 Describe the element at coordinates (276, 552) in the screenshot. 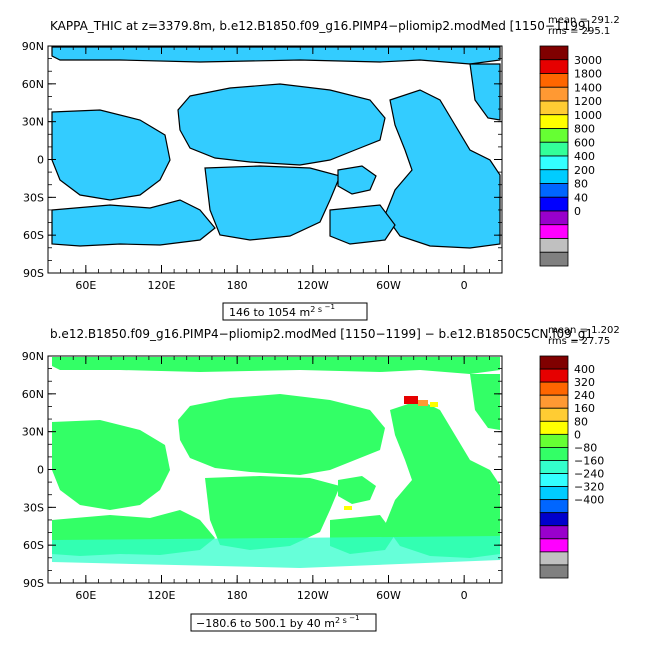

I see `anom-negative-band` at that location.